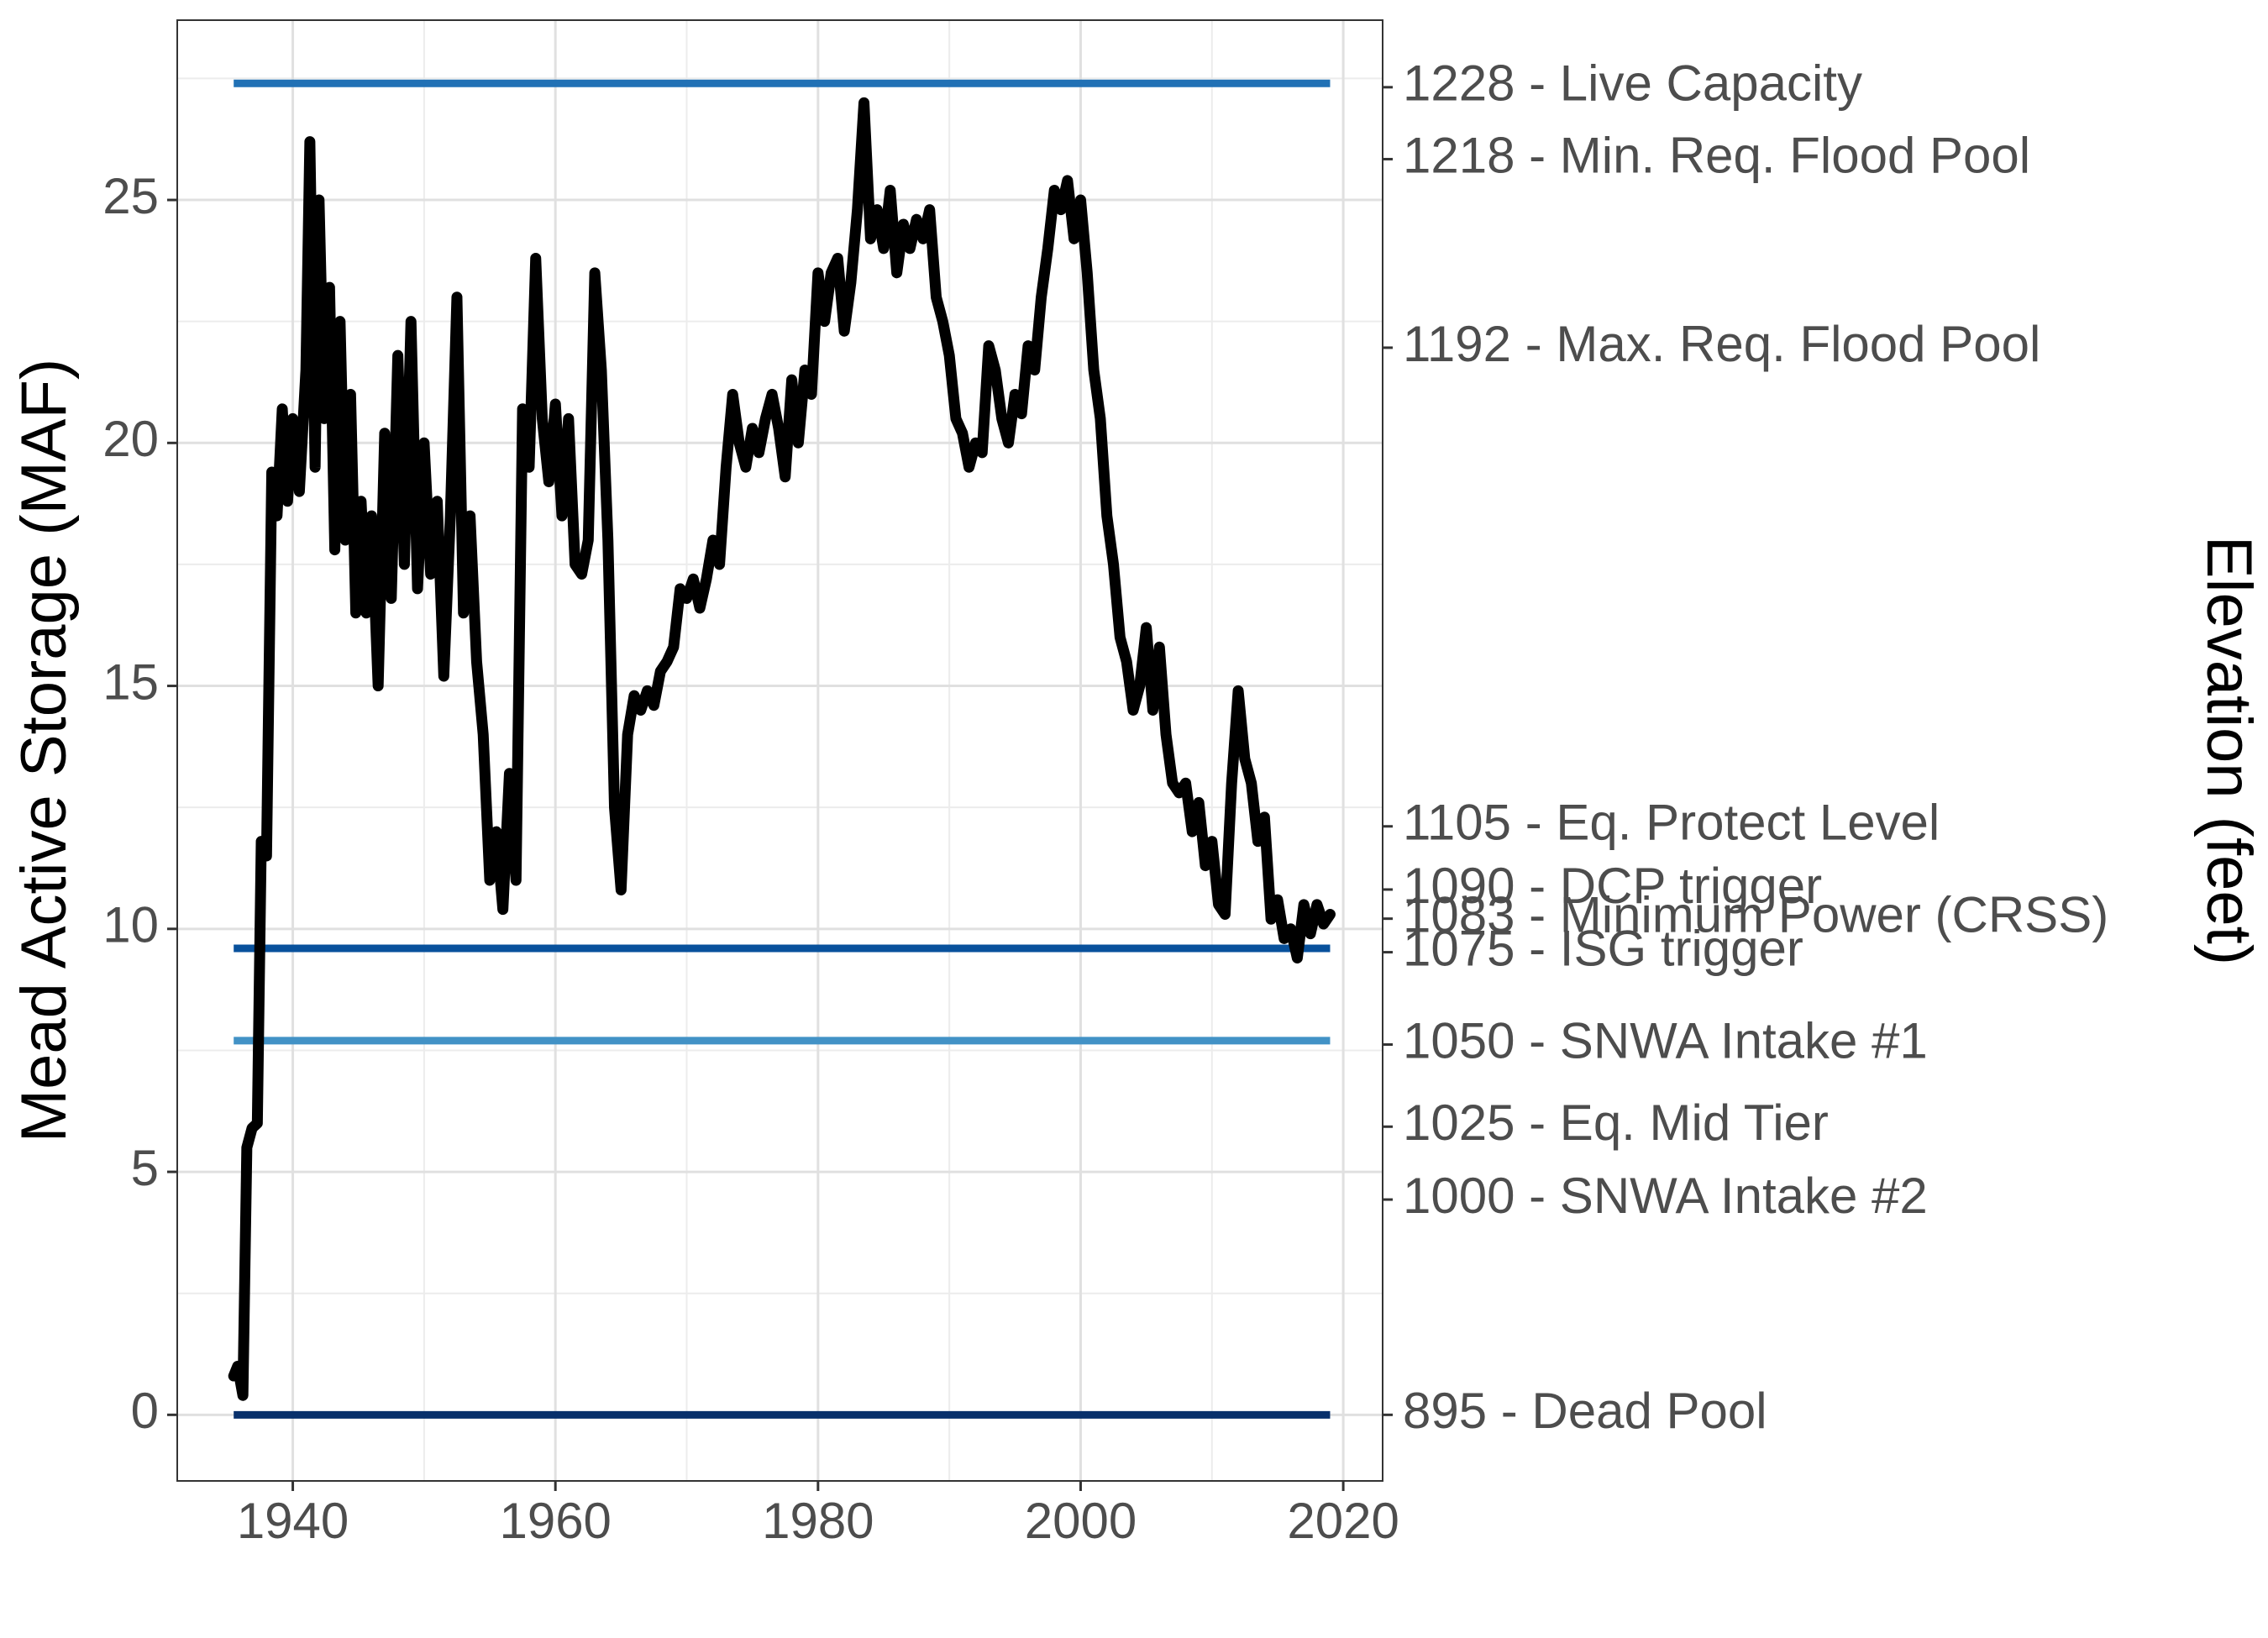 This screenshot has height=1638, width=2268. What do you see at coordinates (1716, 155) in the screenshot?
I see `y2-tick-label: 1218 - Min. Req. Flood Pool` at bounding box center [1716, 155].